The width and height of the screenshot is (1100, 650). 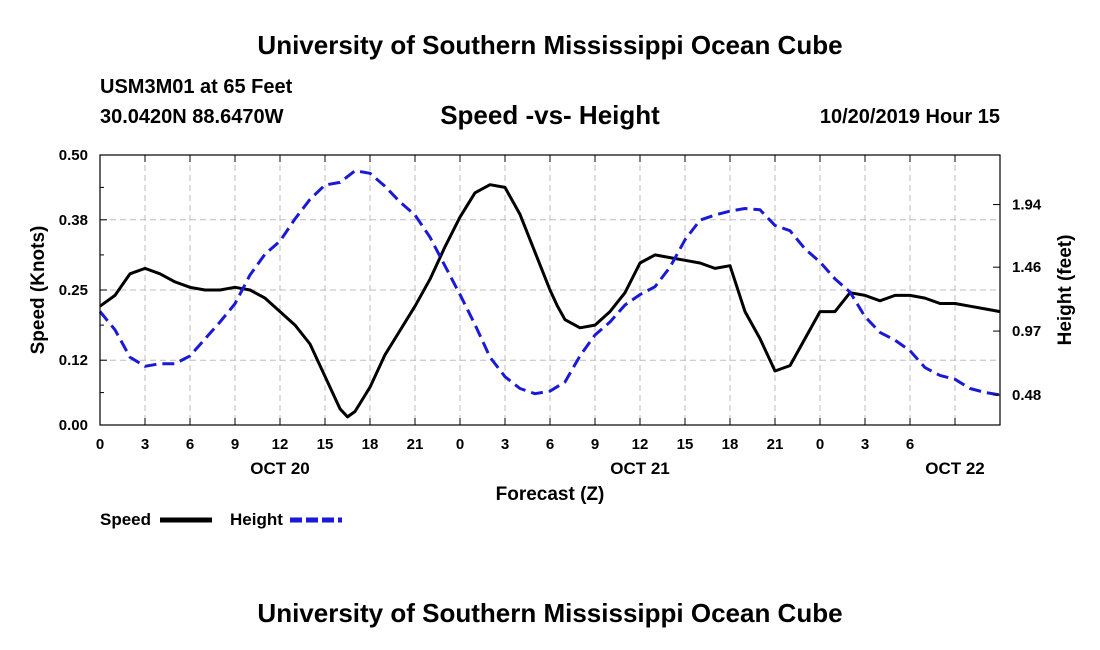 What do you see at coordinates (73, 425) in the screenshot?
I see `y-tick-label: 0.00` at bounding box center [73, 425].